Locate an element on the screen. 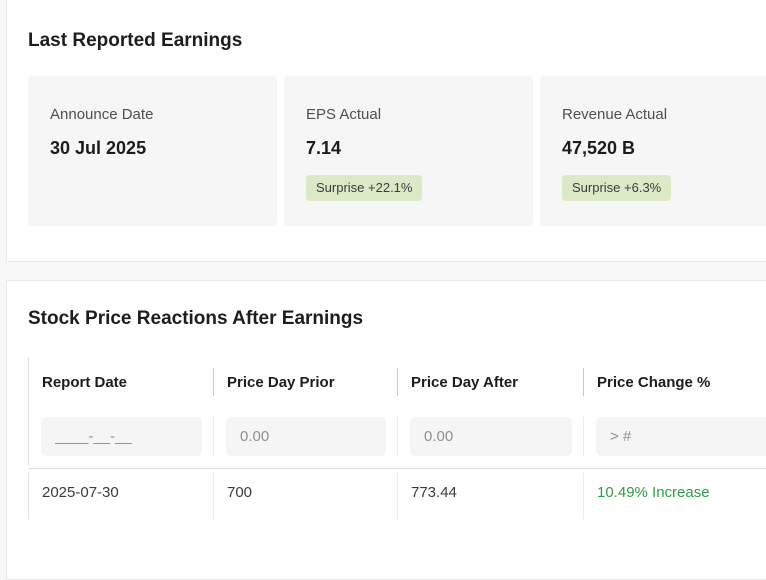 This screenshot has width=766, height=580. filter-price-day-after-input is located at coordinates (491, 436).